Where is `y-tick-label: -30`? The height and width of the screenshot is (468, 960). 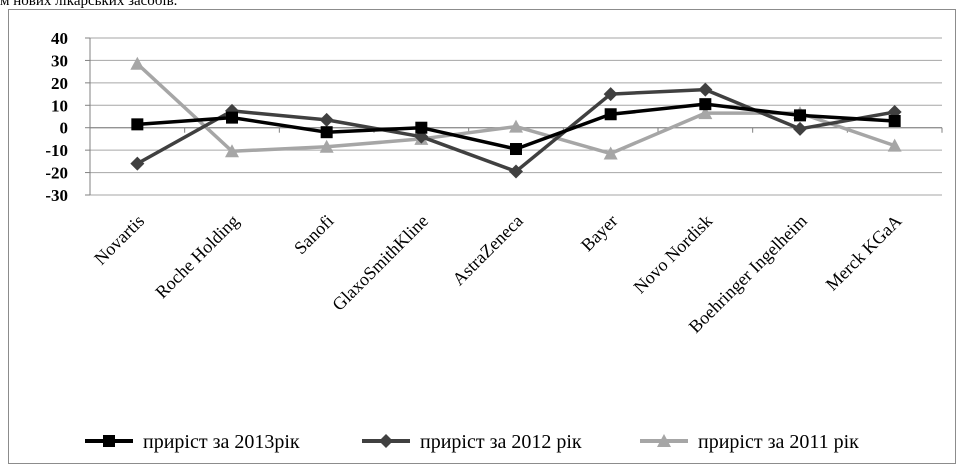 y-tick-label: -30 is located at coordinates (56, 195).